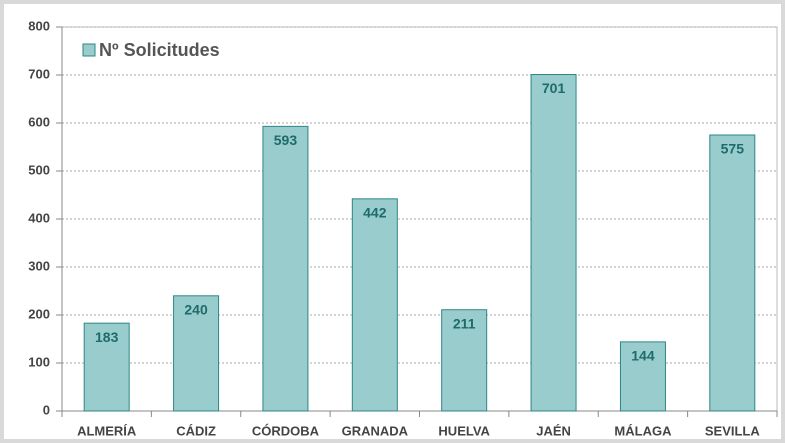 The height and width of the screenshot is (443, 785). Describe the element at coordinates (733, 430) in the screenshot. I see `x-tick-label: SEVILLA` at that location.